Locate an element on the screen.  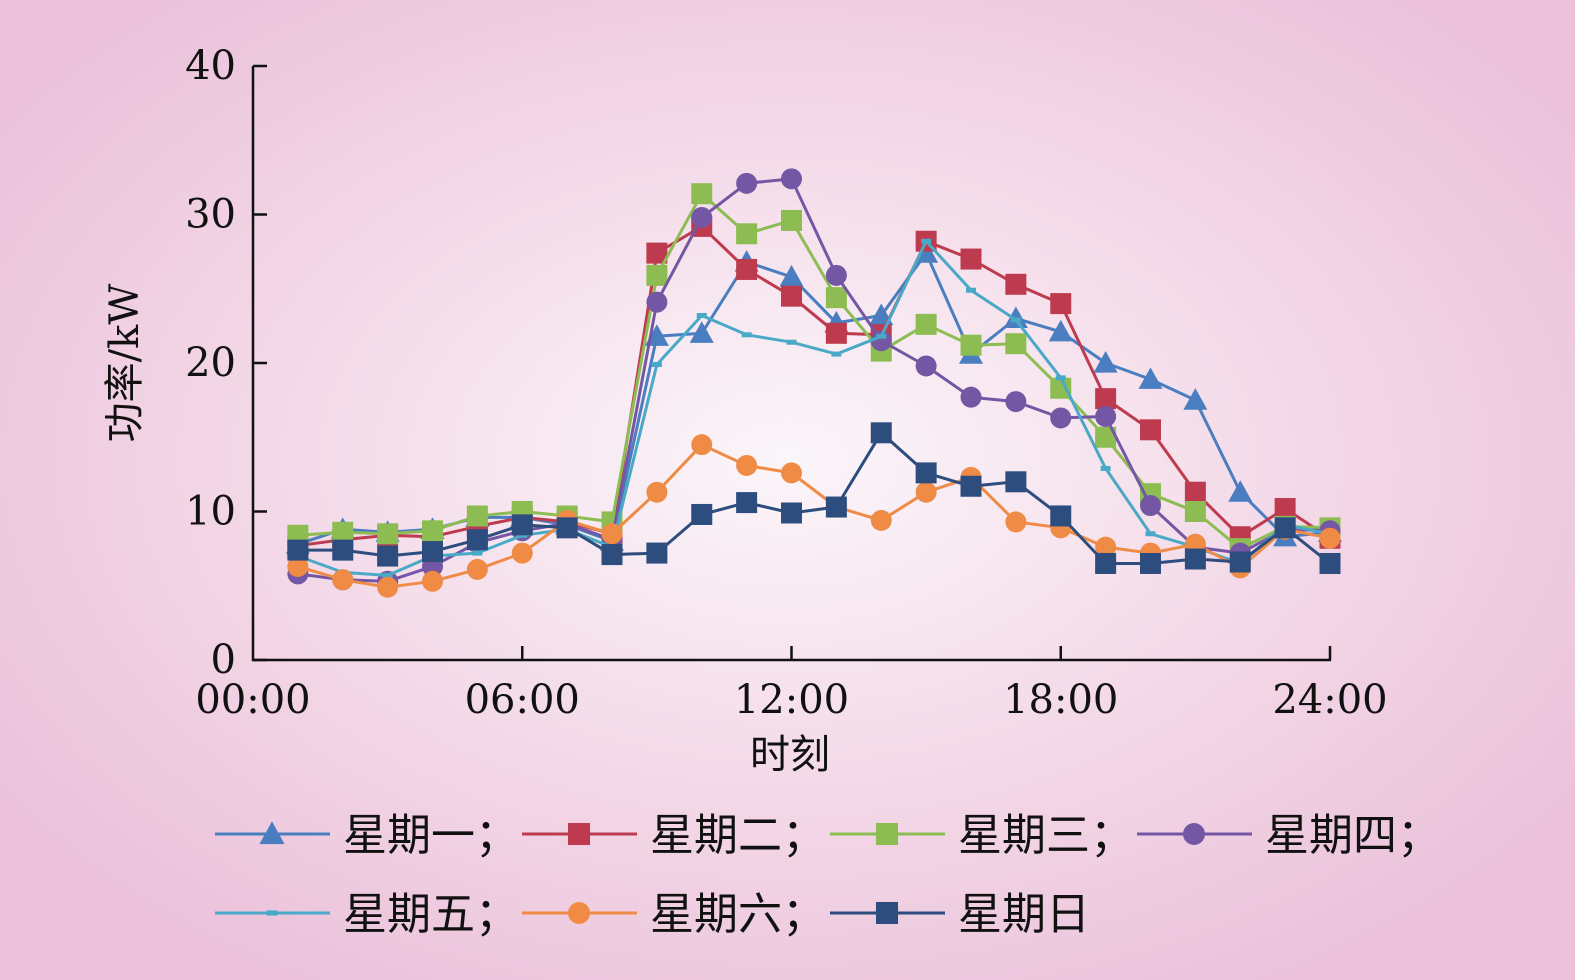
legend-label: 星期一； is located at coordinates (431, 835).